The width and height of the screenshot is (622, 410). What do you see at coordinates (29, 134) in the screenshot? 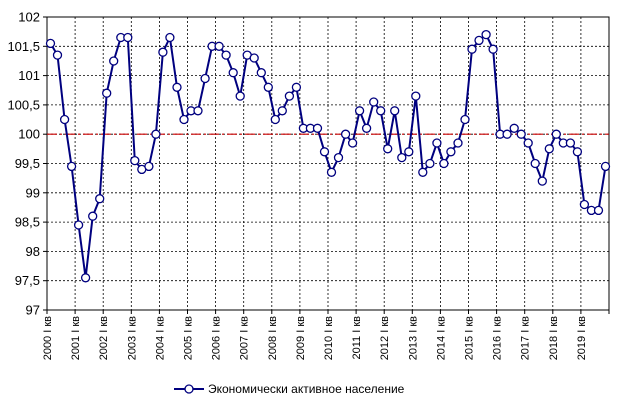
I see `y-tick-label: 100` at bounding box center [29, 134].